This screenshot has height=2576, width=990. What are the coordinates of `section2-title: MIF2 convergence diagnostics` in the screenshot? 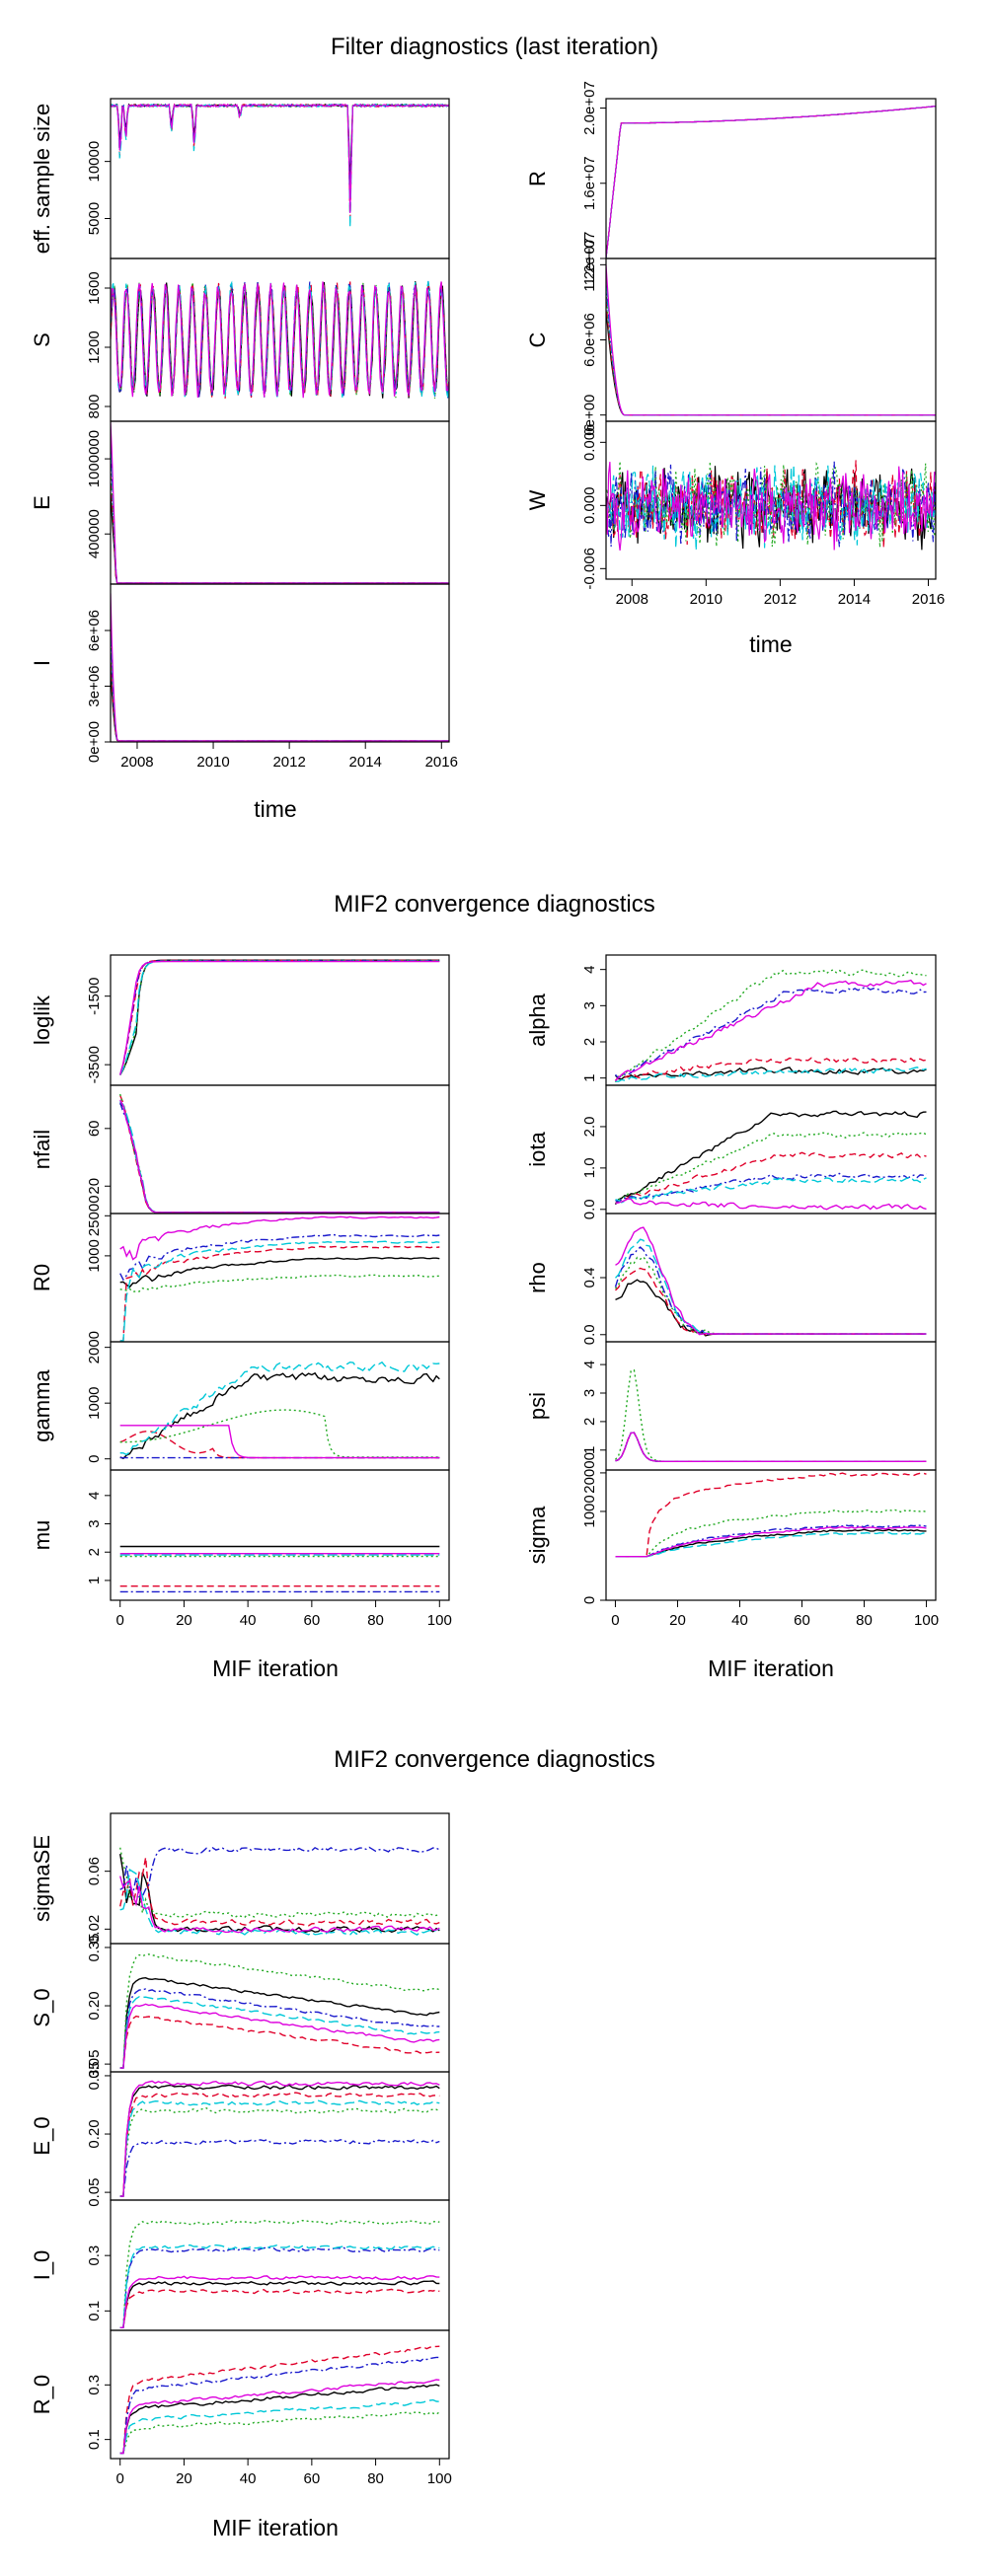 It's located at (494, 904).